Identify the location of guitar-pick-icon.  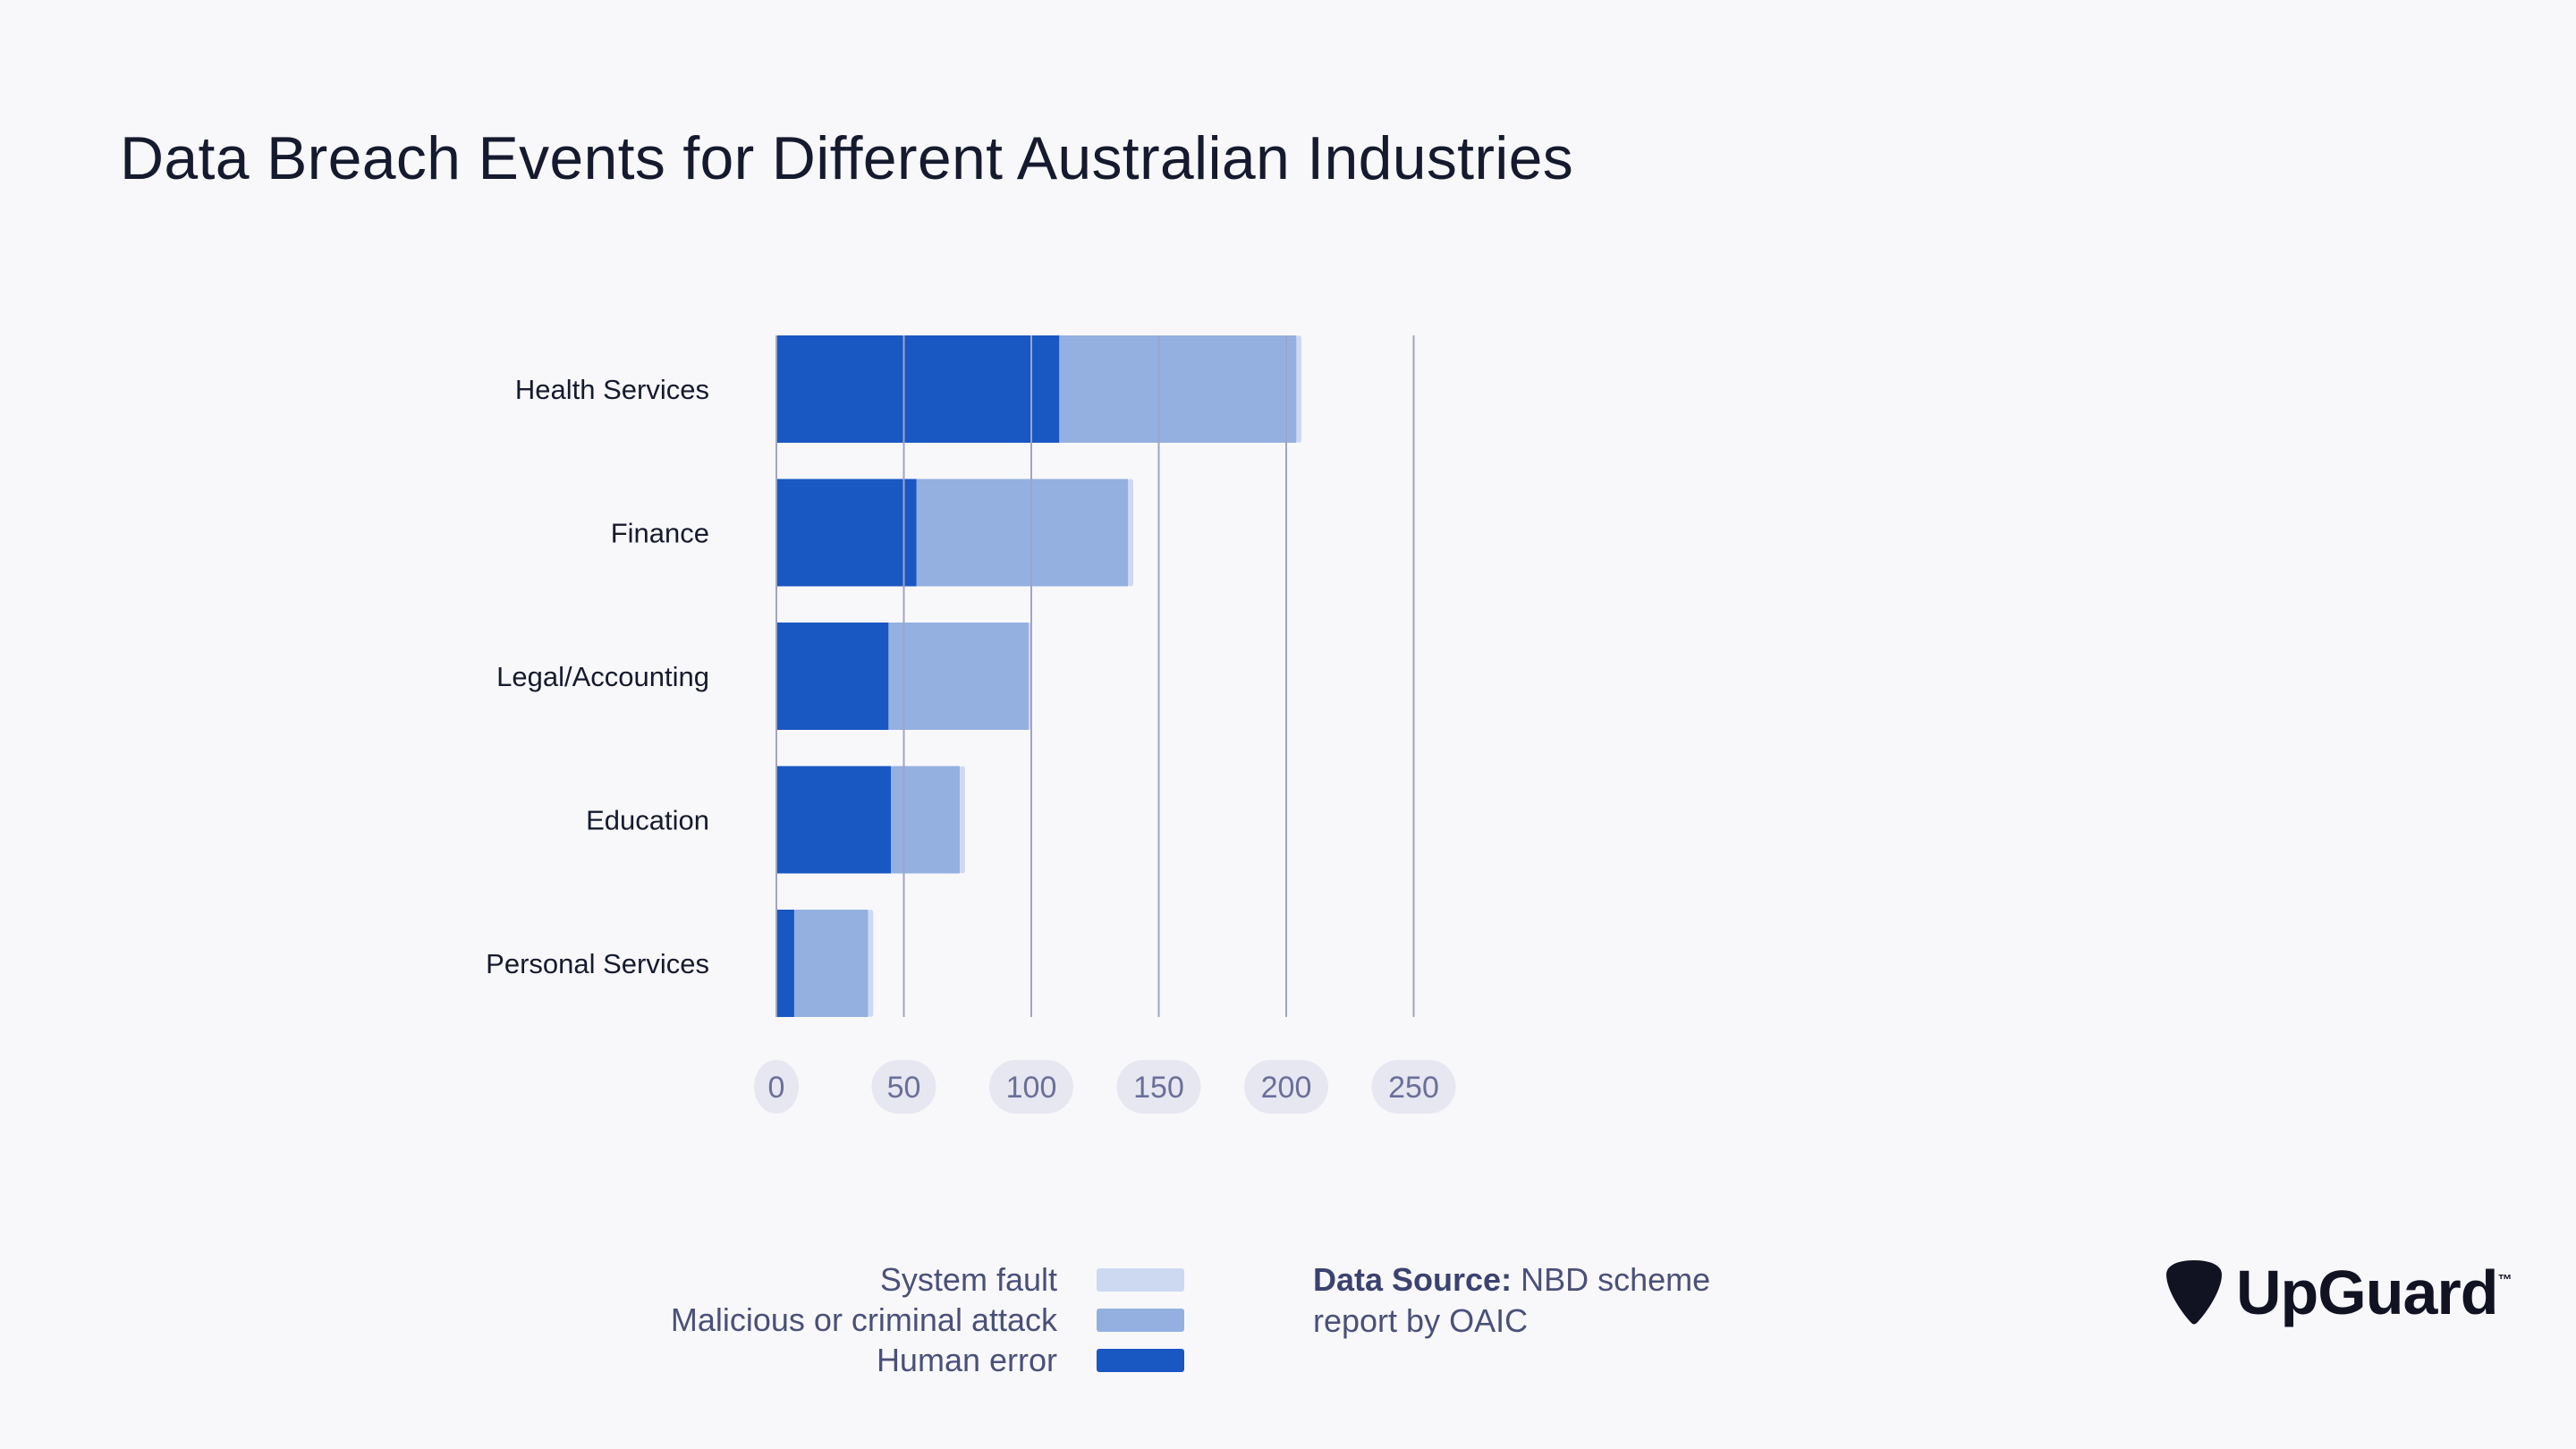
(2194, 1292).